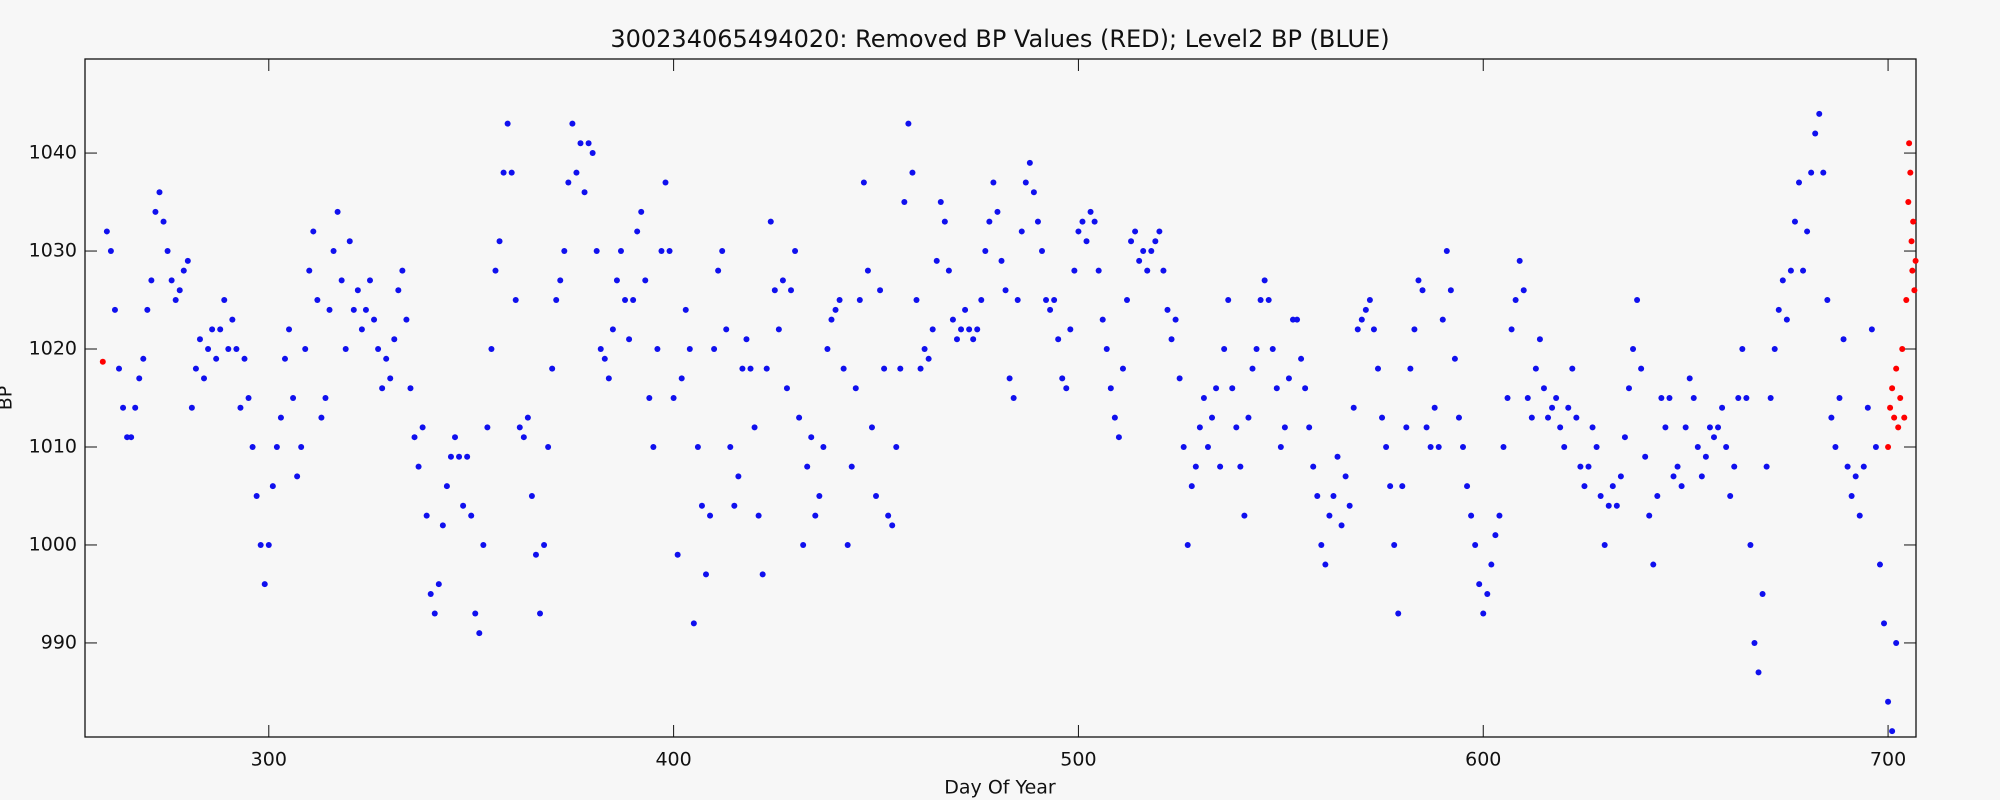  I want to click on y-axis-label: BP, so click(8, 398).